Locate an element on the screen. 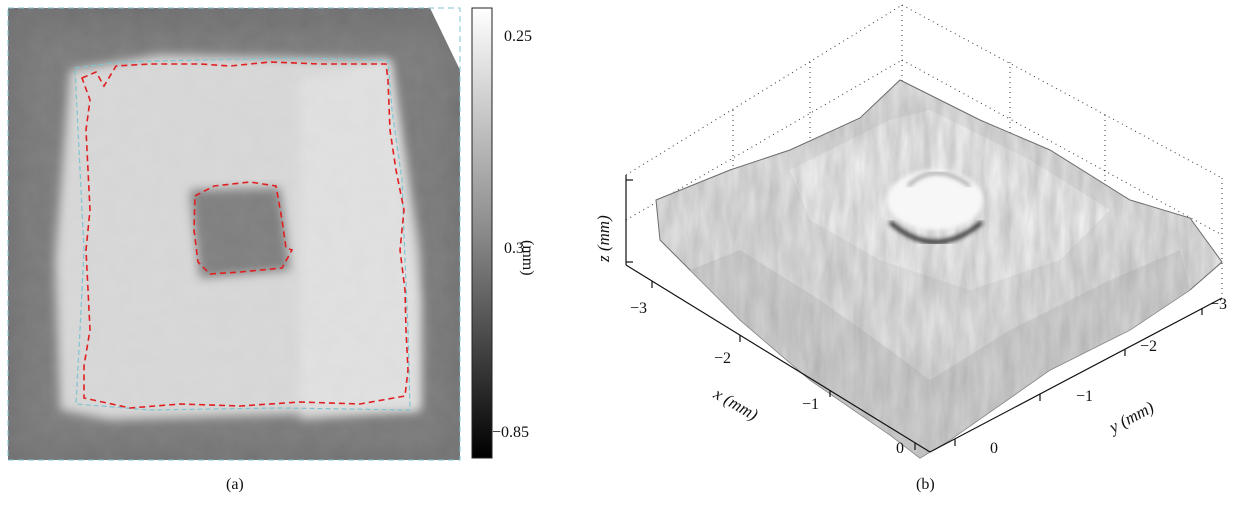 The image size is (1240, 505). x-tick-label: −3 is located at coordinates (639, 308).